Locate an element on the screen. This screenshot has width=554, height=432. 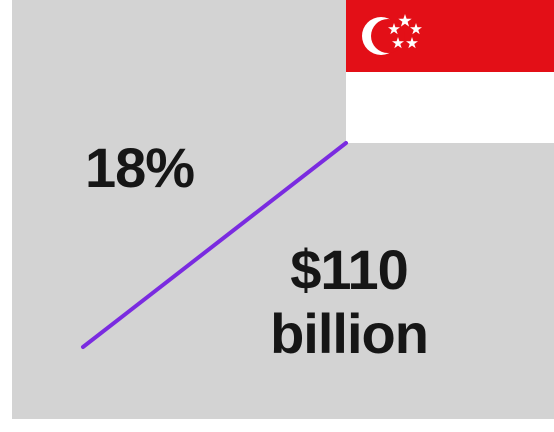
stat-amount-unit: billion is located at coordinates (349, 333).